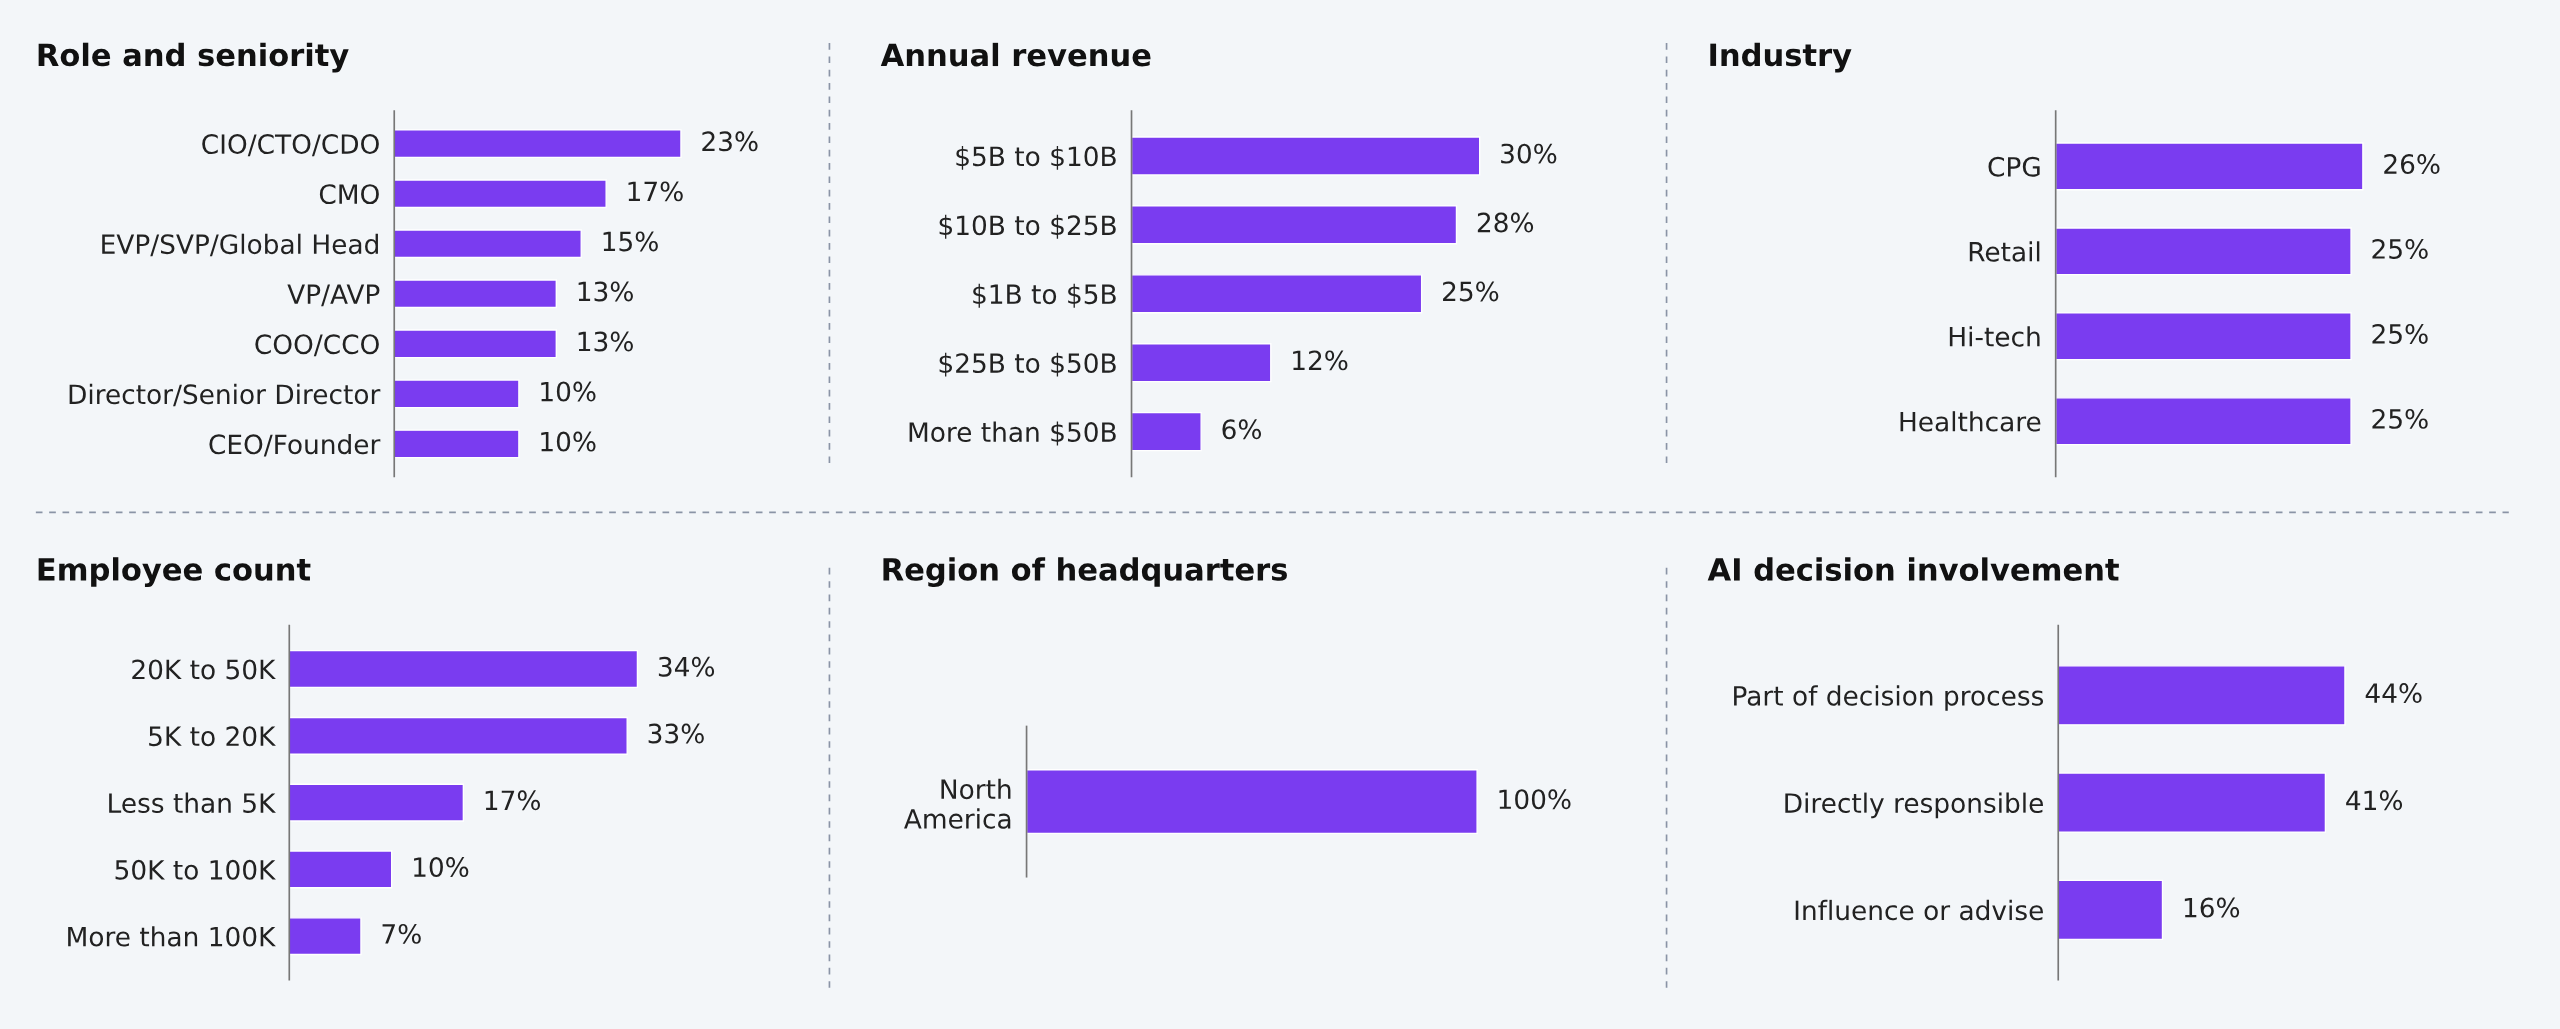  I want to click on y-tick-label: $10B to $25B, so click(1027, 226).